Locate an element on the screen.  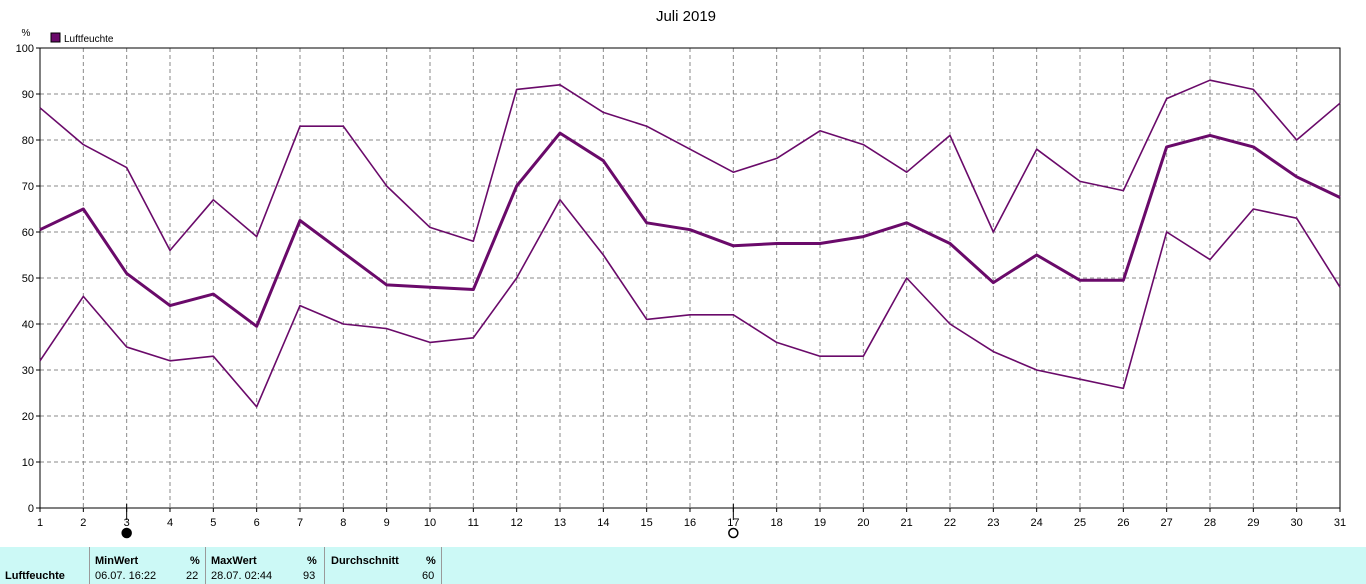
x-tick-label: 22 is located at coordinates (950, 523).